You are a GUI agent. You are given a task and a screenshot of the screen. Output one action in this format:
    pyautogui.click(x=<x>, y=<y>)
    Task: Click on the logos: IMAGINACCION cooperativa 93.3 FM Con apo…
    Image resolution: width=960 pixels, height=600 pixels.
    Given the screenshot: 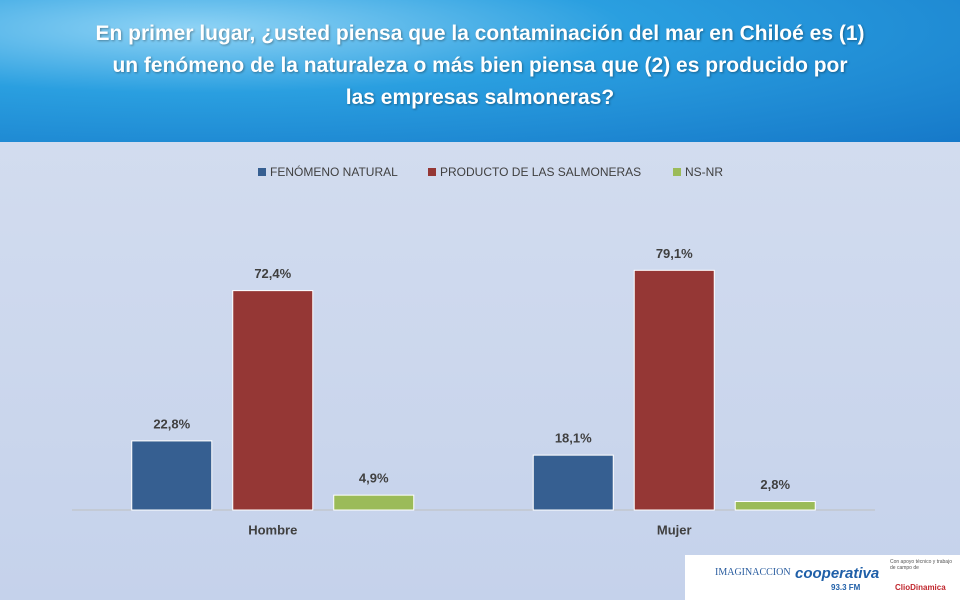 What is the action you would take?
    pyautogui.click(x=822, y=577)
    